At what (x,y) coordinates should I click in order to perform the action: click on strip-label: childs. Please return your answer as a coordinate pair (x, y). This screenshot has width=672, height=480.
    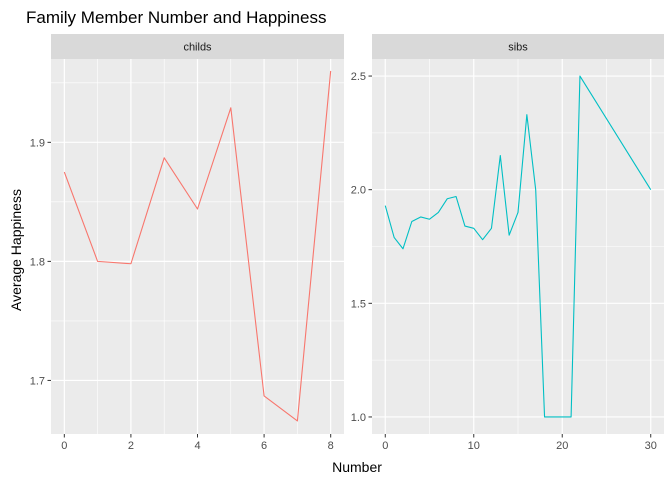
    Looking at the image, I should click on (197, 48).